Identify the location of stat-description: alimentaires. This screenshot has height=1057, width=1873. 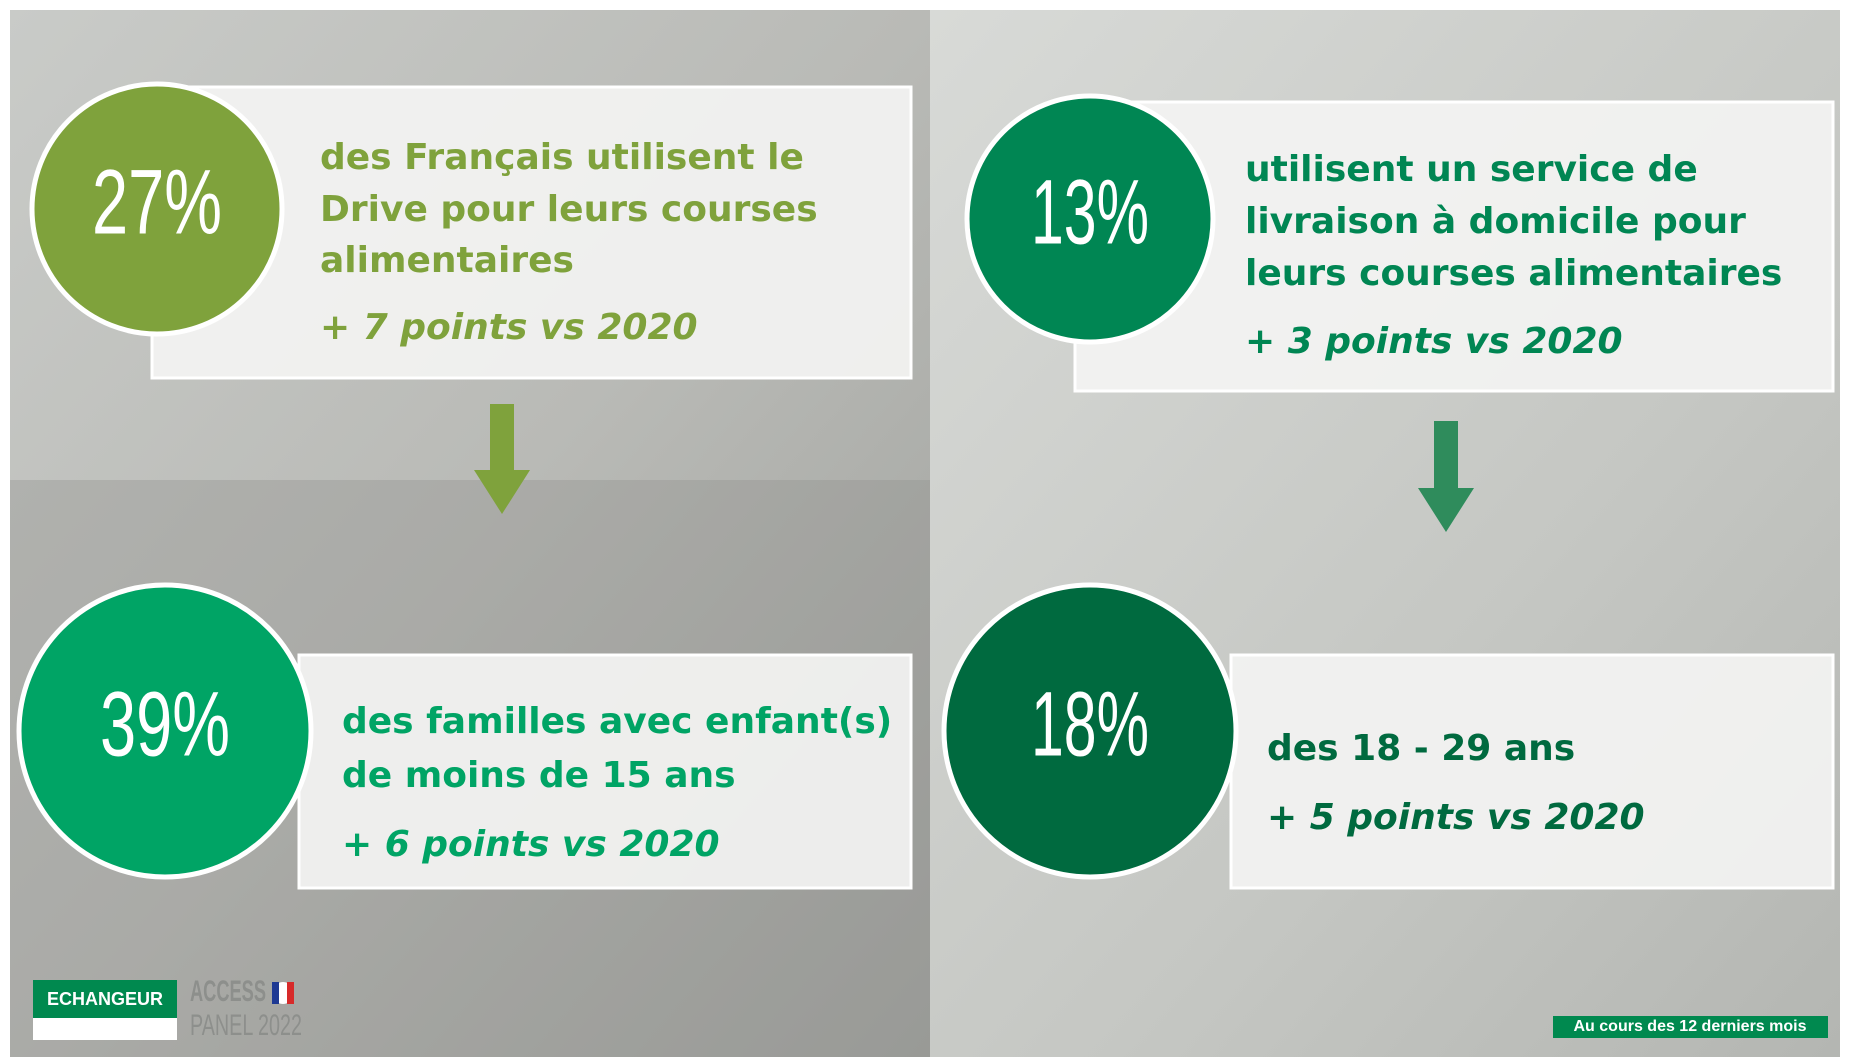
(447, 260).